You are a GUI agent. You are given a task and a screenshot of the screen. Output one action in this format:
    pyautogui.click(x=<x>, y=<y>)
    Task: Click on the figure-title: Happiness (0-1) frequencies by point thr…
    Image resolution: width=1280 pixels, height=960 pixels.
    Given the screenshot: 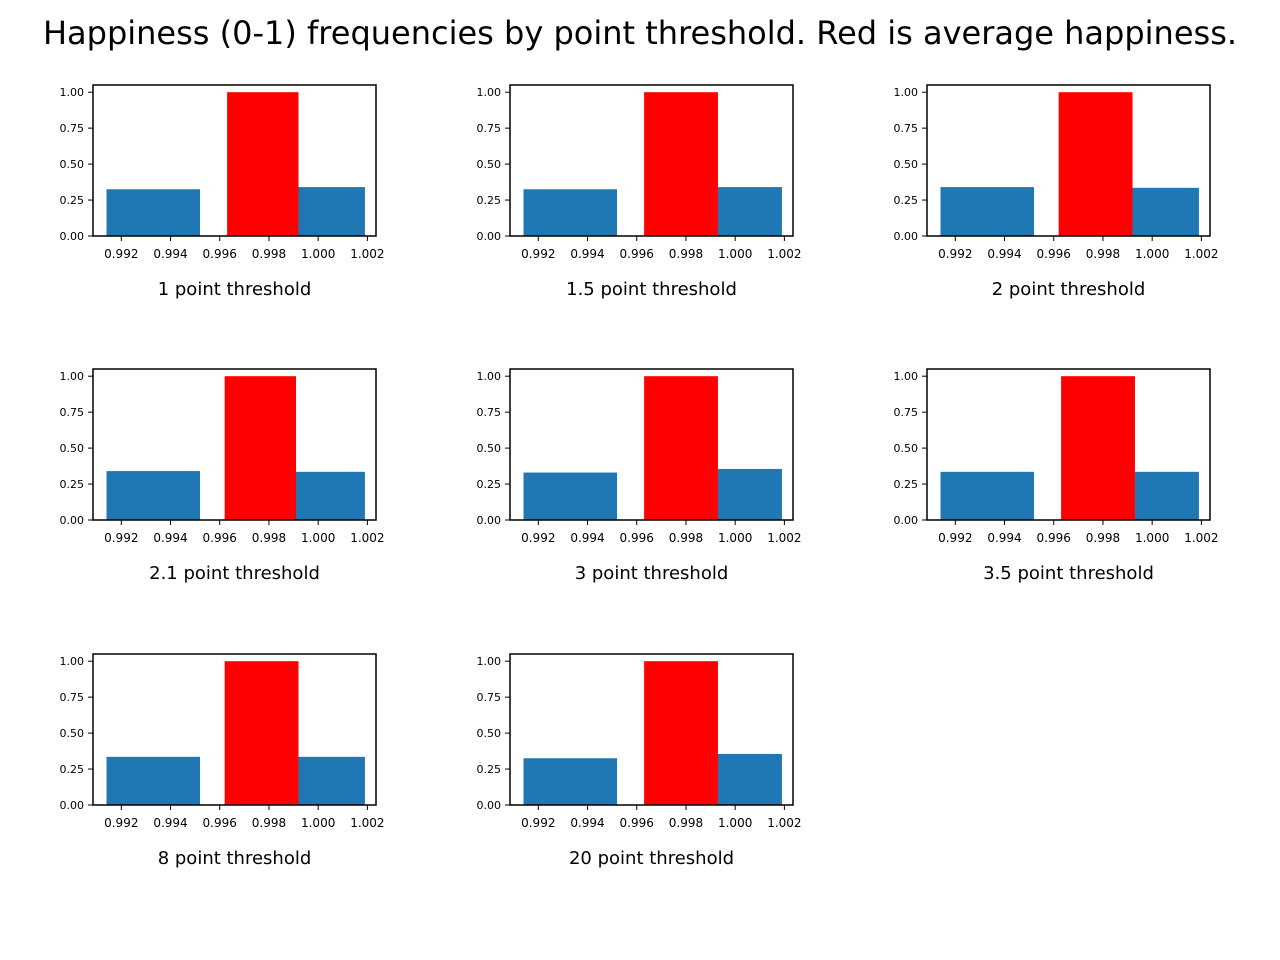 What is the action you would take?
    pyautogui.click(x=640, y=33)
    